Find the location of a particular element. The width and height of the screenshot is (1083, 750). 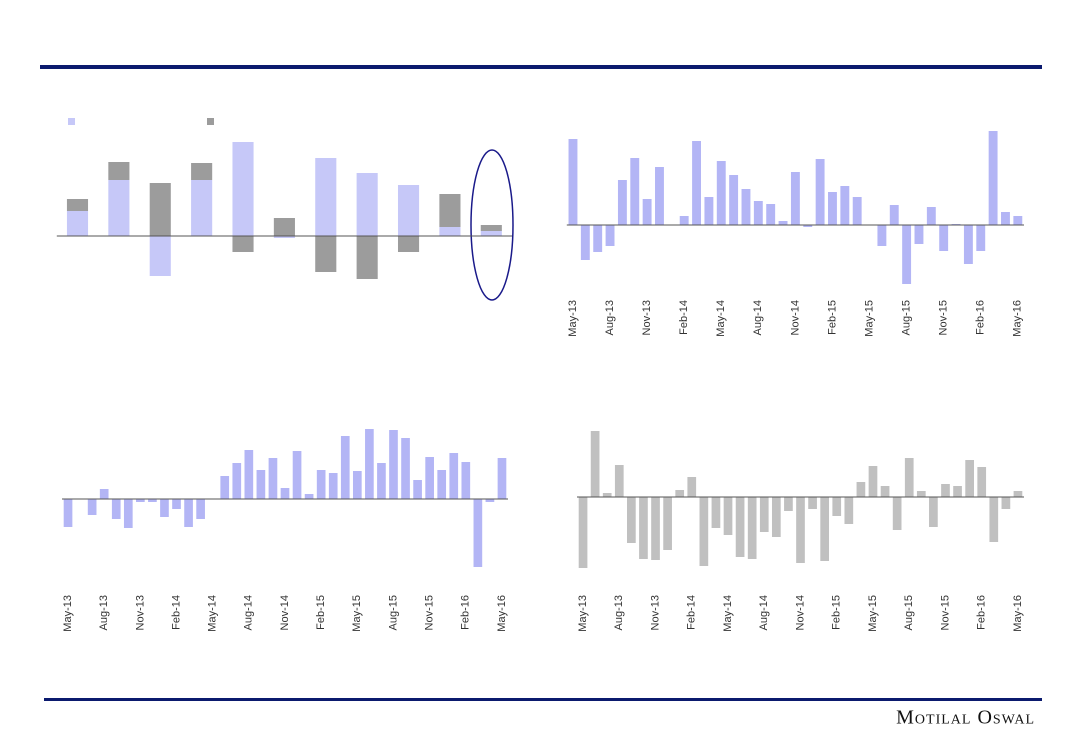

x-tick-label: Aug-15 is located at coordinates (393, 612).